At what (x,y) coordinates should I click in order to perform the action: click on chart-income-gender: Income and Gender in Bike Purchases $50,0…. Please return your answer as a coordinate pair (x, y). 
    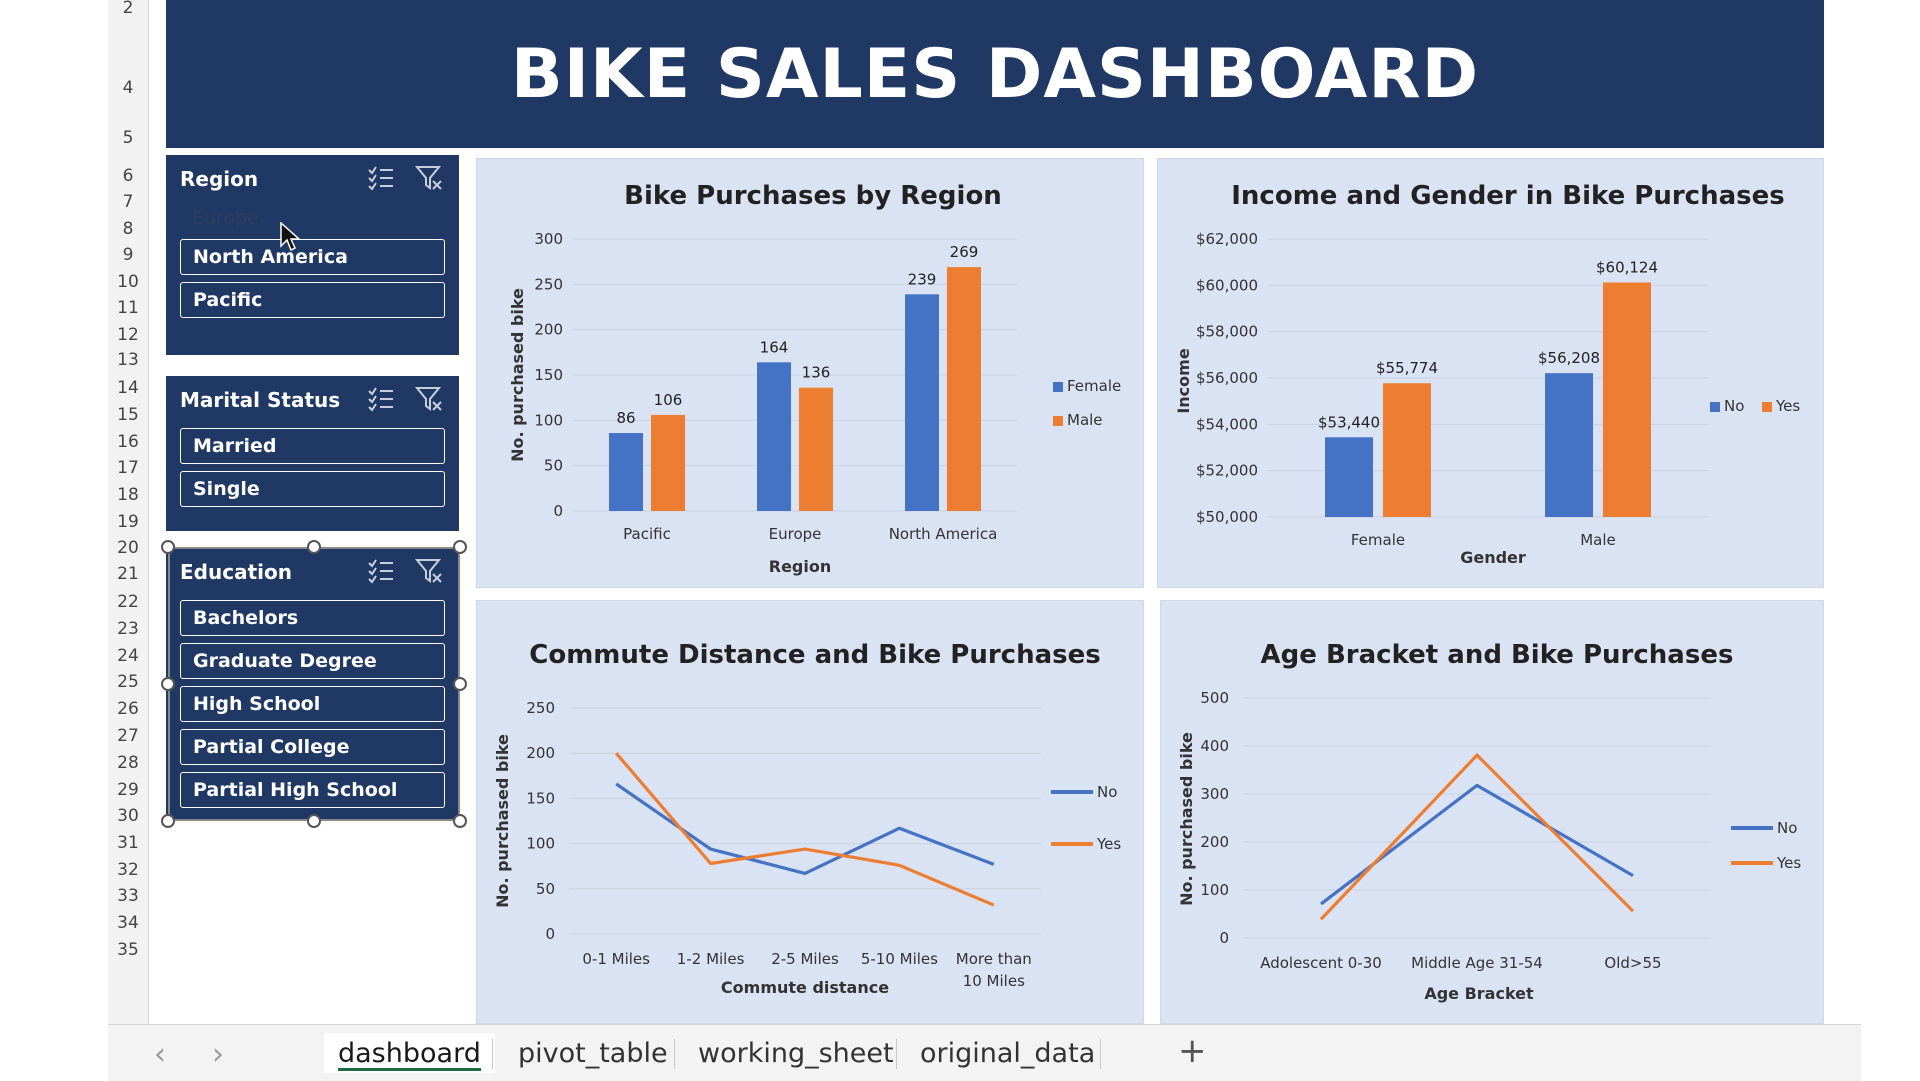
    Looking at the image, I should click on (1490, 373).